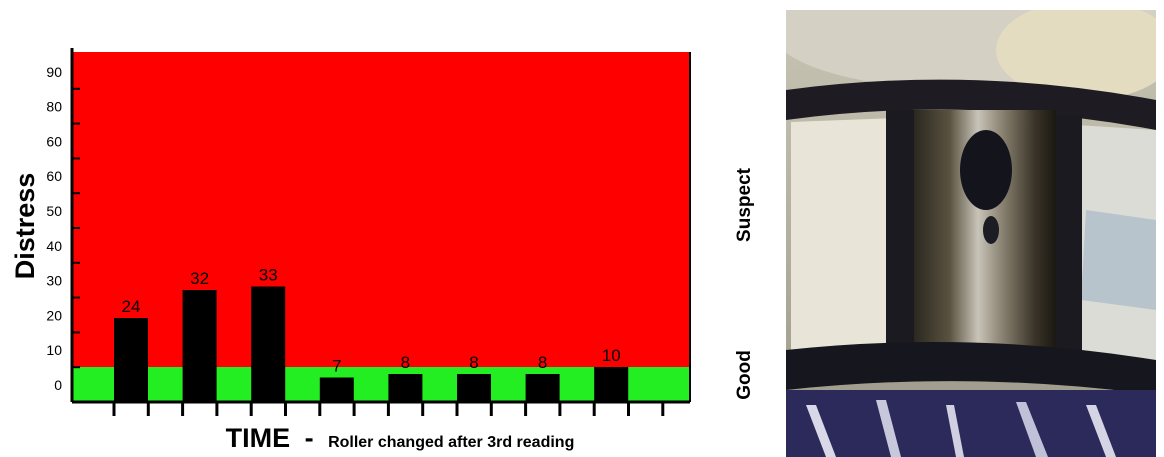 The width and height of the screenshot is (1164, 457). What do you see at coordinates (54, 107) in the screenshot?
I see `y-tick-label-8: 80` at bounding box center [54, 107].